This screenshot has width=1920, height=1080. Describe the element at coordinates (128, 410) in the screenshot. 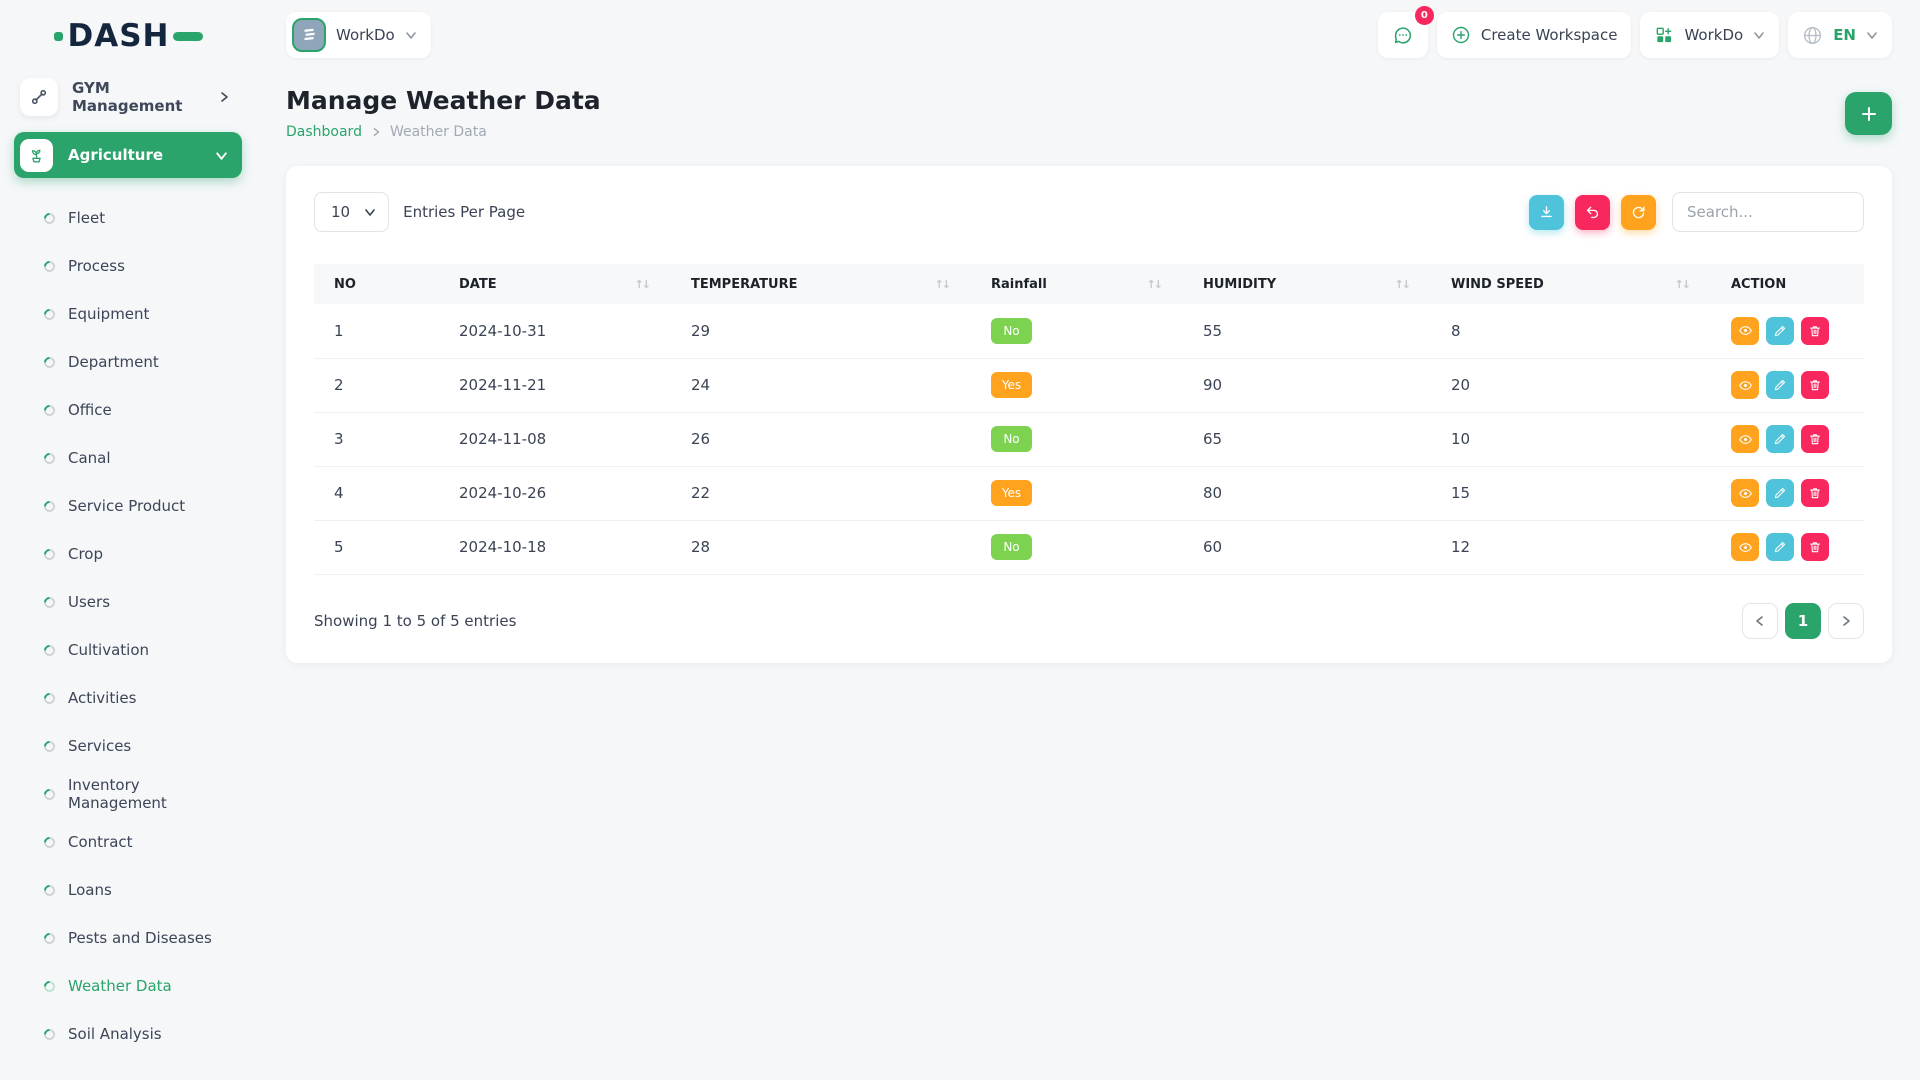

I see `sidebar-item-office: Office` at that location.